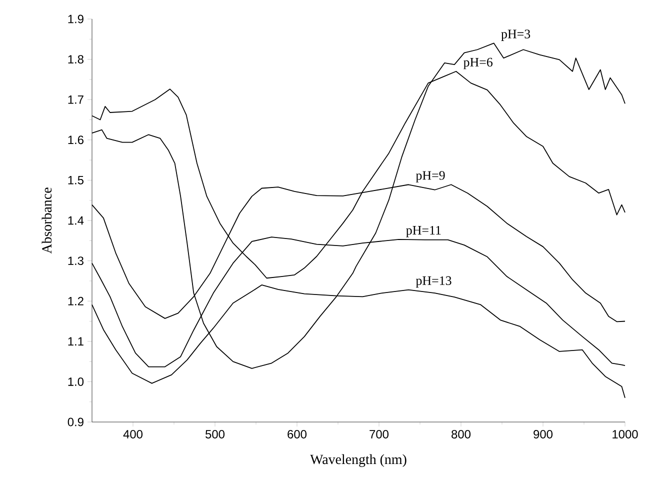 This screenshot has width=654, height=485. Describe the element at coordinates (379, 434) in the screenshot. I see `x-tick-label: 700` at that location.